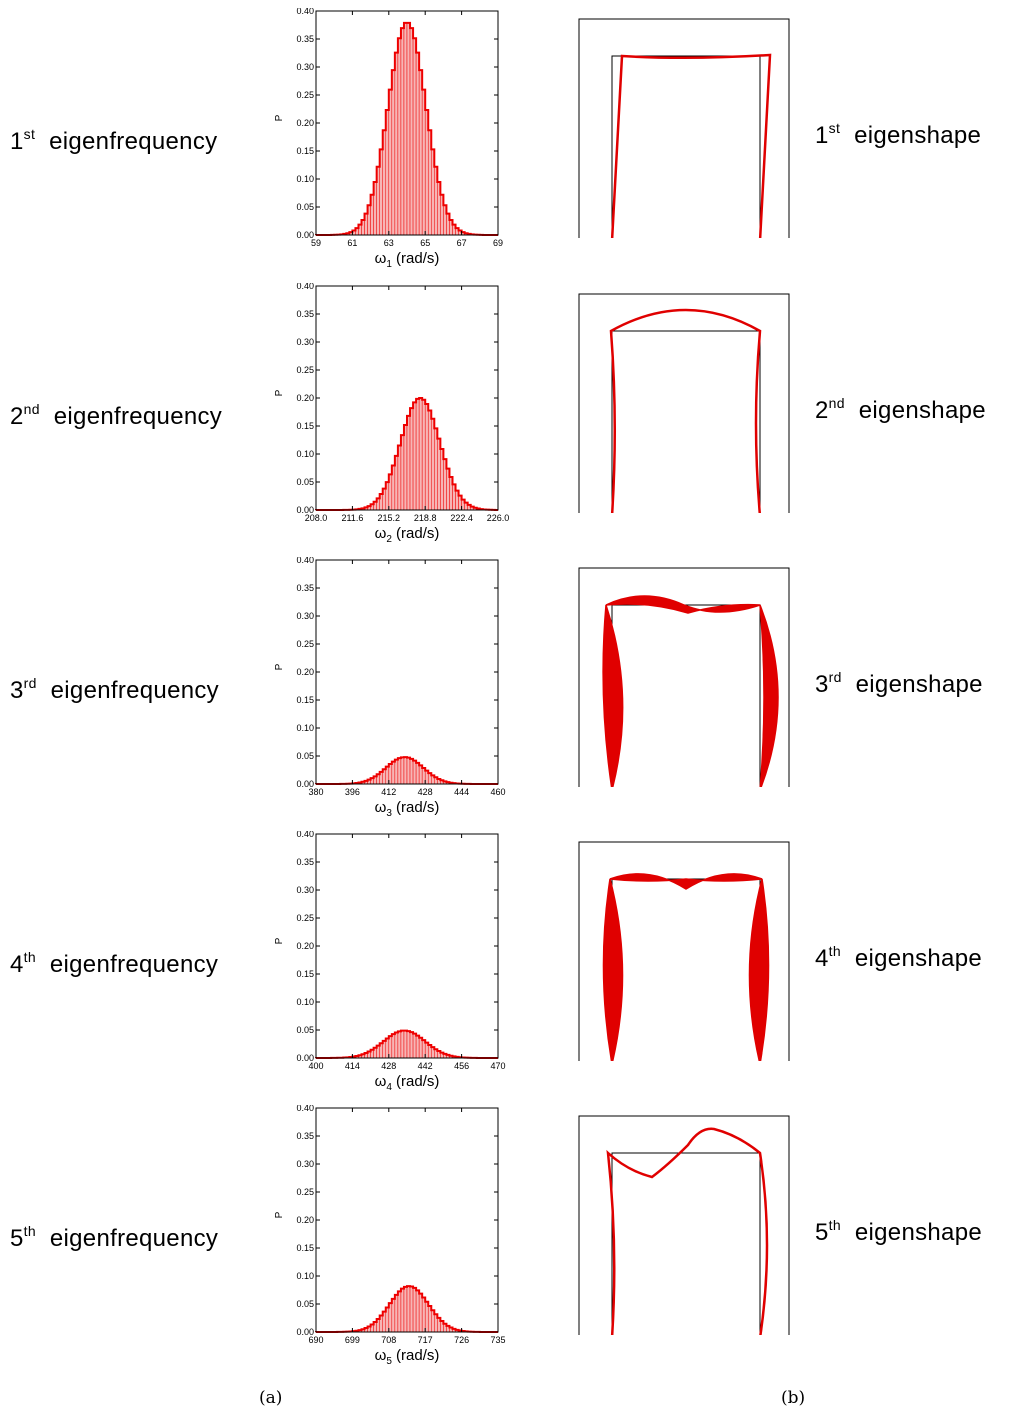 This screenshot has height=1414, width=1019. I want to click on x-tick-label: 380, so click(315, 792).